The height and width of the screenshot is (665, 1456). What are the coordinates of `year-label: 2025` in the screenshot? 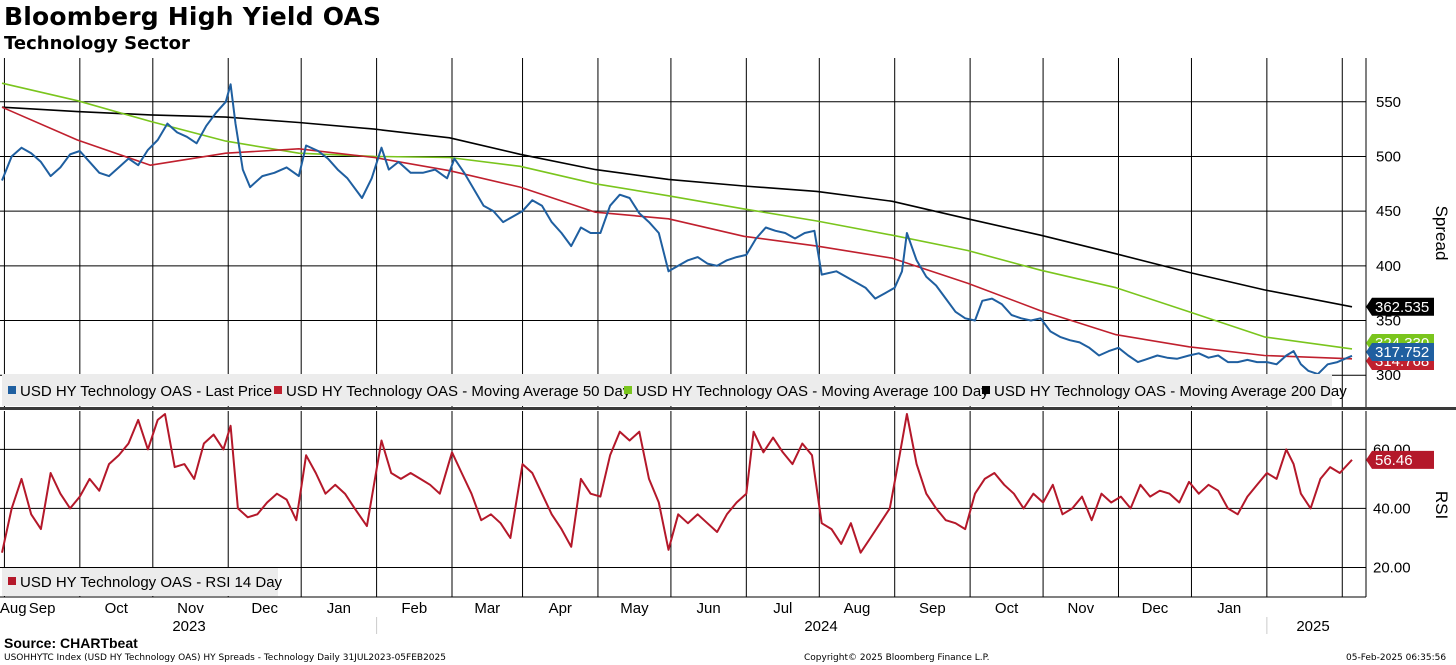 It's located at (1312, 626).